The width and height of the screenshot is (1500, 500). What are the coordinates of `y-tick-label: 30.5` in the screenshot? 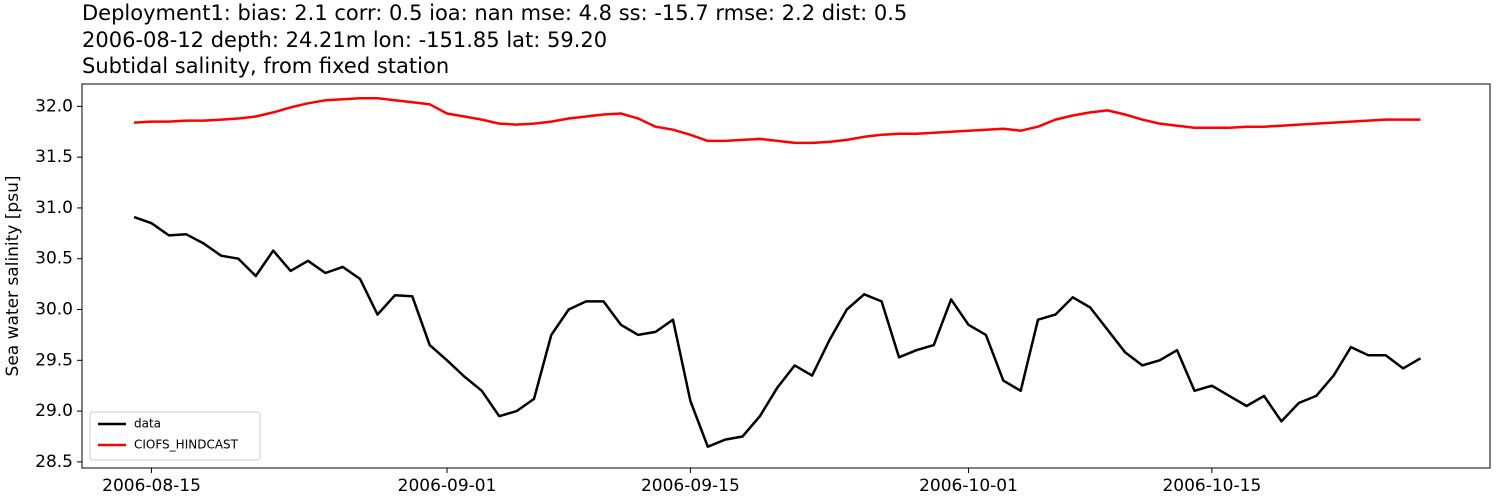 It's located at (54, 259).